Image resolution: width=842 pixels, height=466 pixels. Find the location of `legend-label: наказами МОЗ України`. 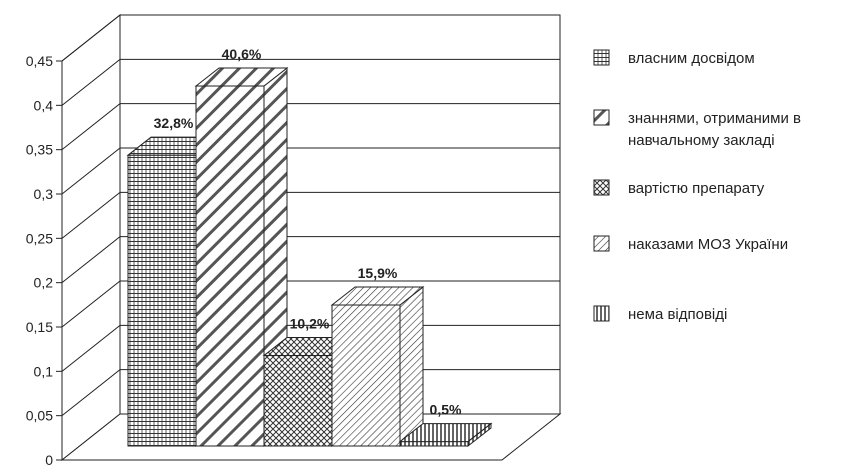

legend-label: наказами МОЗ України is located at coordinates (708, 244).